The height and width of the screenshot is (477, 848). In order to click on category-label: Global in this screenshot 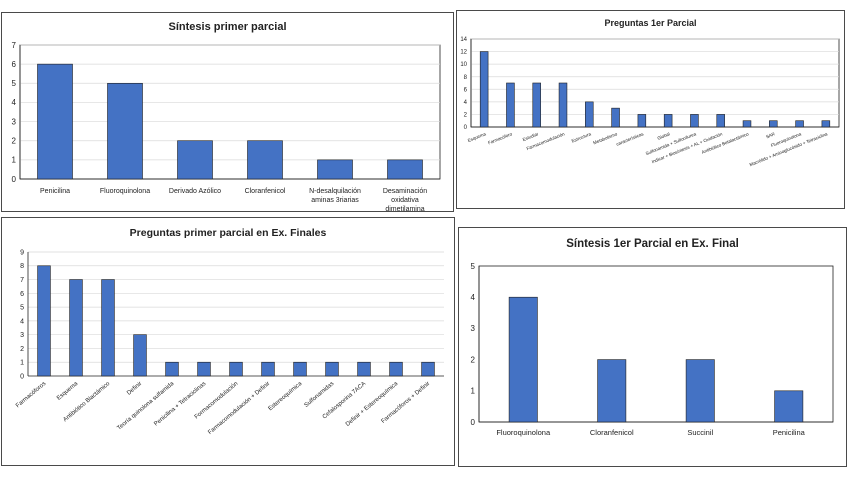, I will do `click(664, 136)`.